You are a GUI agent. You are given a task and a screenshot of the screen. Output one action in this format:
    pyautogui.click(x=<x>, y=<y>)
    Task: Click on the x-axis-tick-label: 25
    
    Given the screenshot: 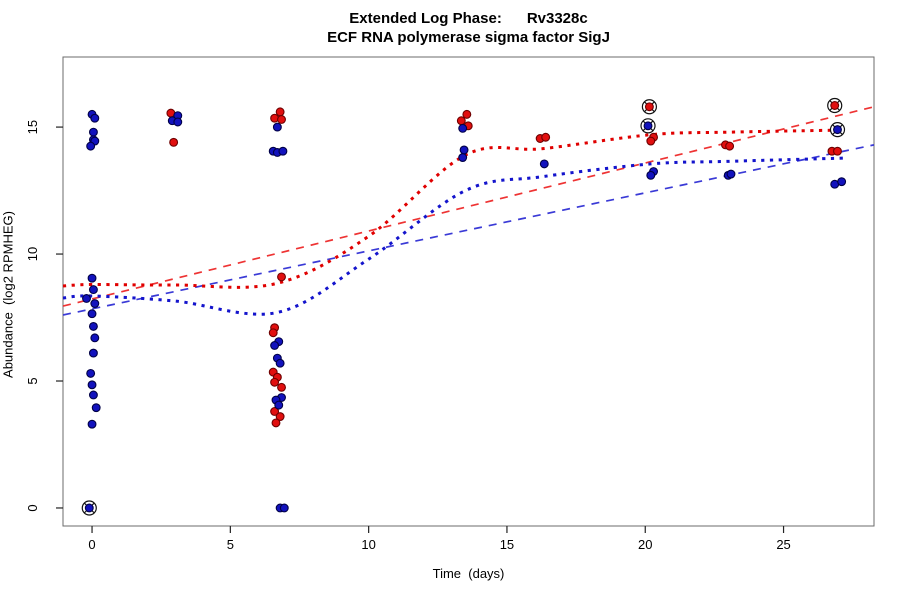 What is the action you would take?
    pyautogui.click(x=783, y=544)
    